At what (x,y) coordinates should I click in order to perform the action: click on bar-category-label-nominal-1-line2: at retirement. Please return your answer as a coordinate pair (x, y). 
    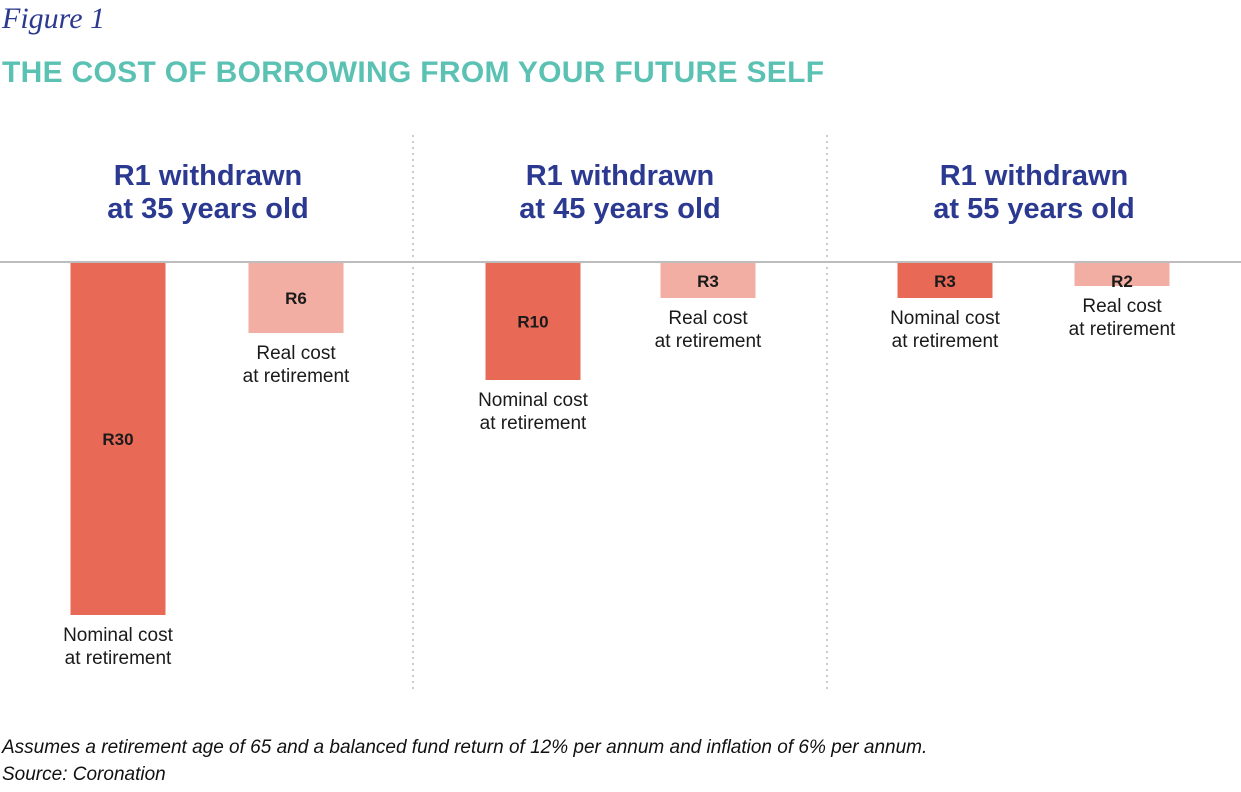
    Looking at the image, I should click on (118, 658).